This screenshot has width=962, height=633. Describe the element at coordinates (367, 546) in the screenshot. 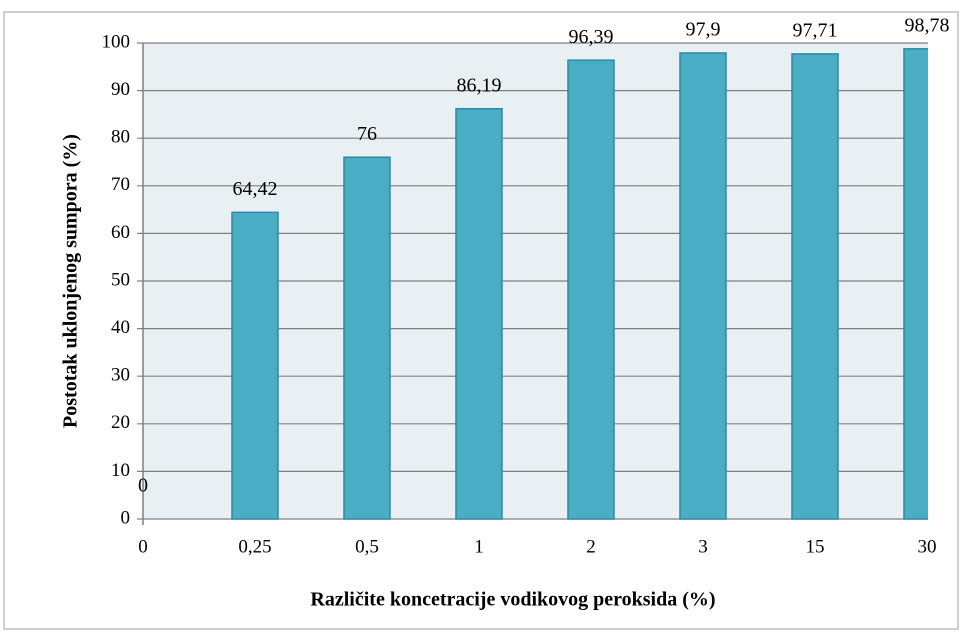

I see `x-tick-label: 0,5` at that location.